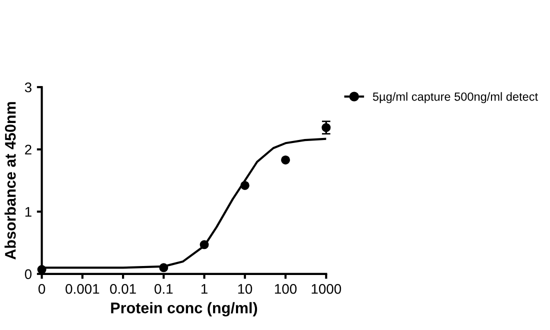 The image size is (550, 330). What do you see at coordinates (455, 98) in the screenshot?
I see `legend-label: 5µg/ml capture 500ng/ml detect` at bounding box center [455, 98].